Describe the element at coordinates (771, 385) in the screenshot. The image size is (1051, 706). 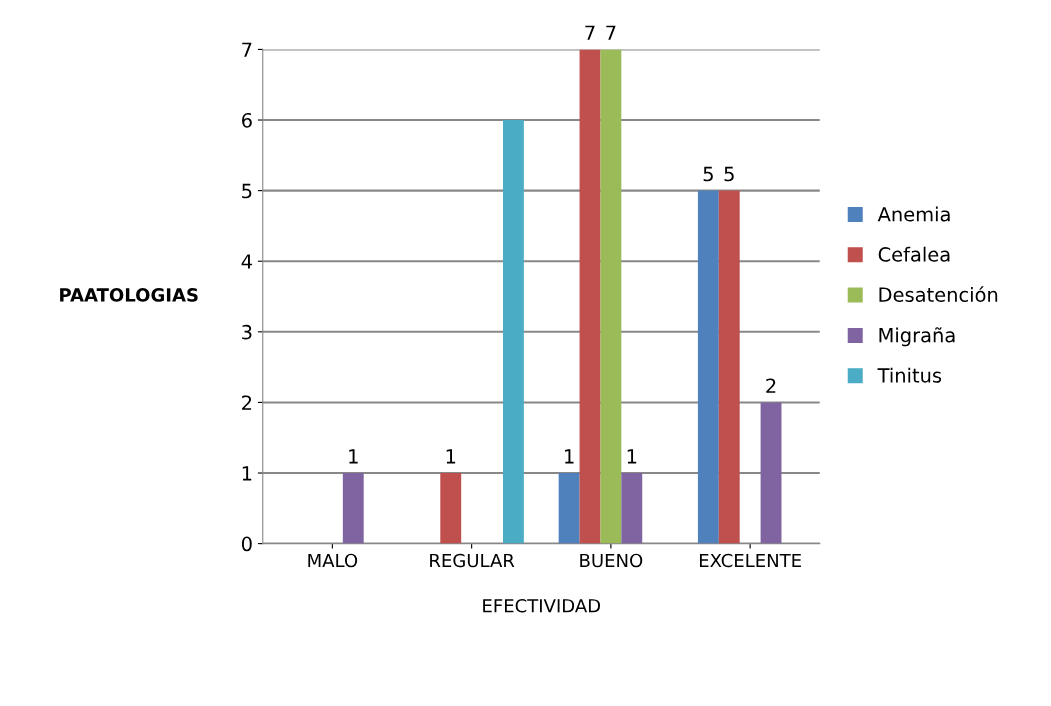
I see `data-label: 2` at that location.